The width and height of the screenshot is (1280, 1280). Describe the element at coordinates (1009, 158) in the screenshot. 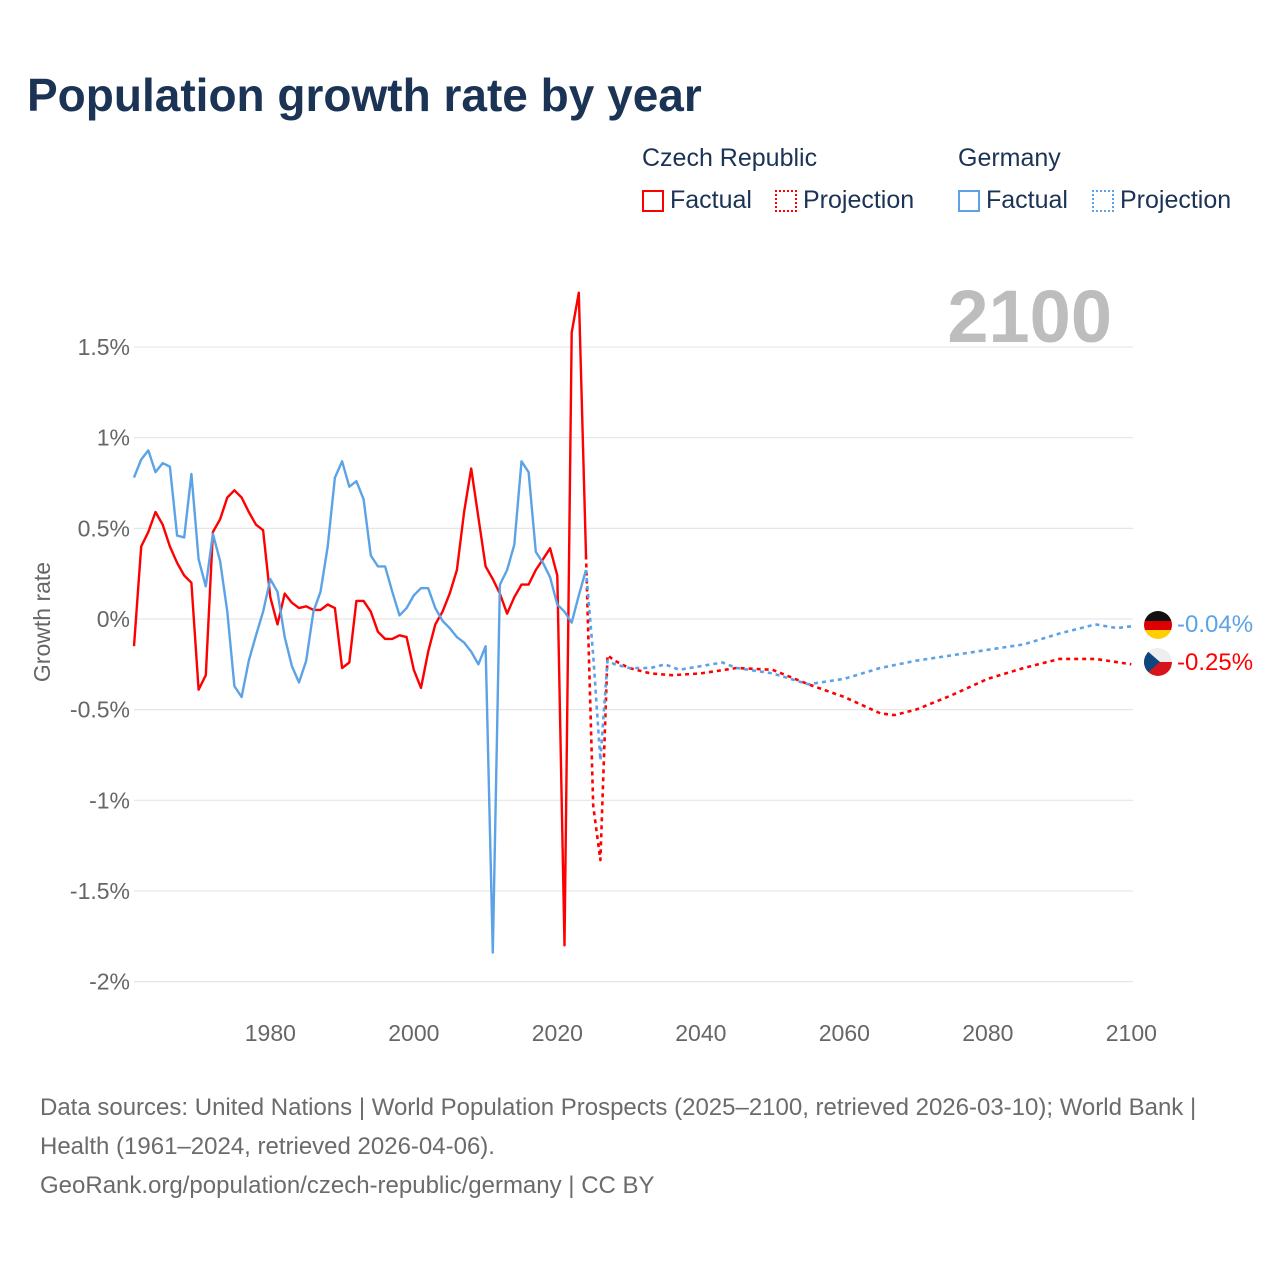

I see `legend-group-germany: Germany` at that location.